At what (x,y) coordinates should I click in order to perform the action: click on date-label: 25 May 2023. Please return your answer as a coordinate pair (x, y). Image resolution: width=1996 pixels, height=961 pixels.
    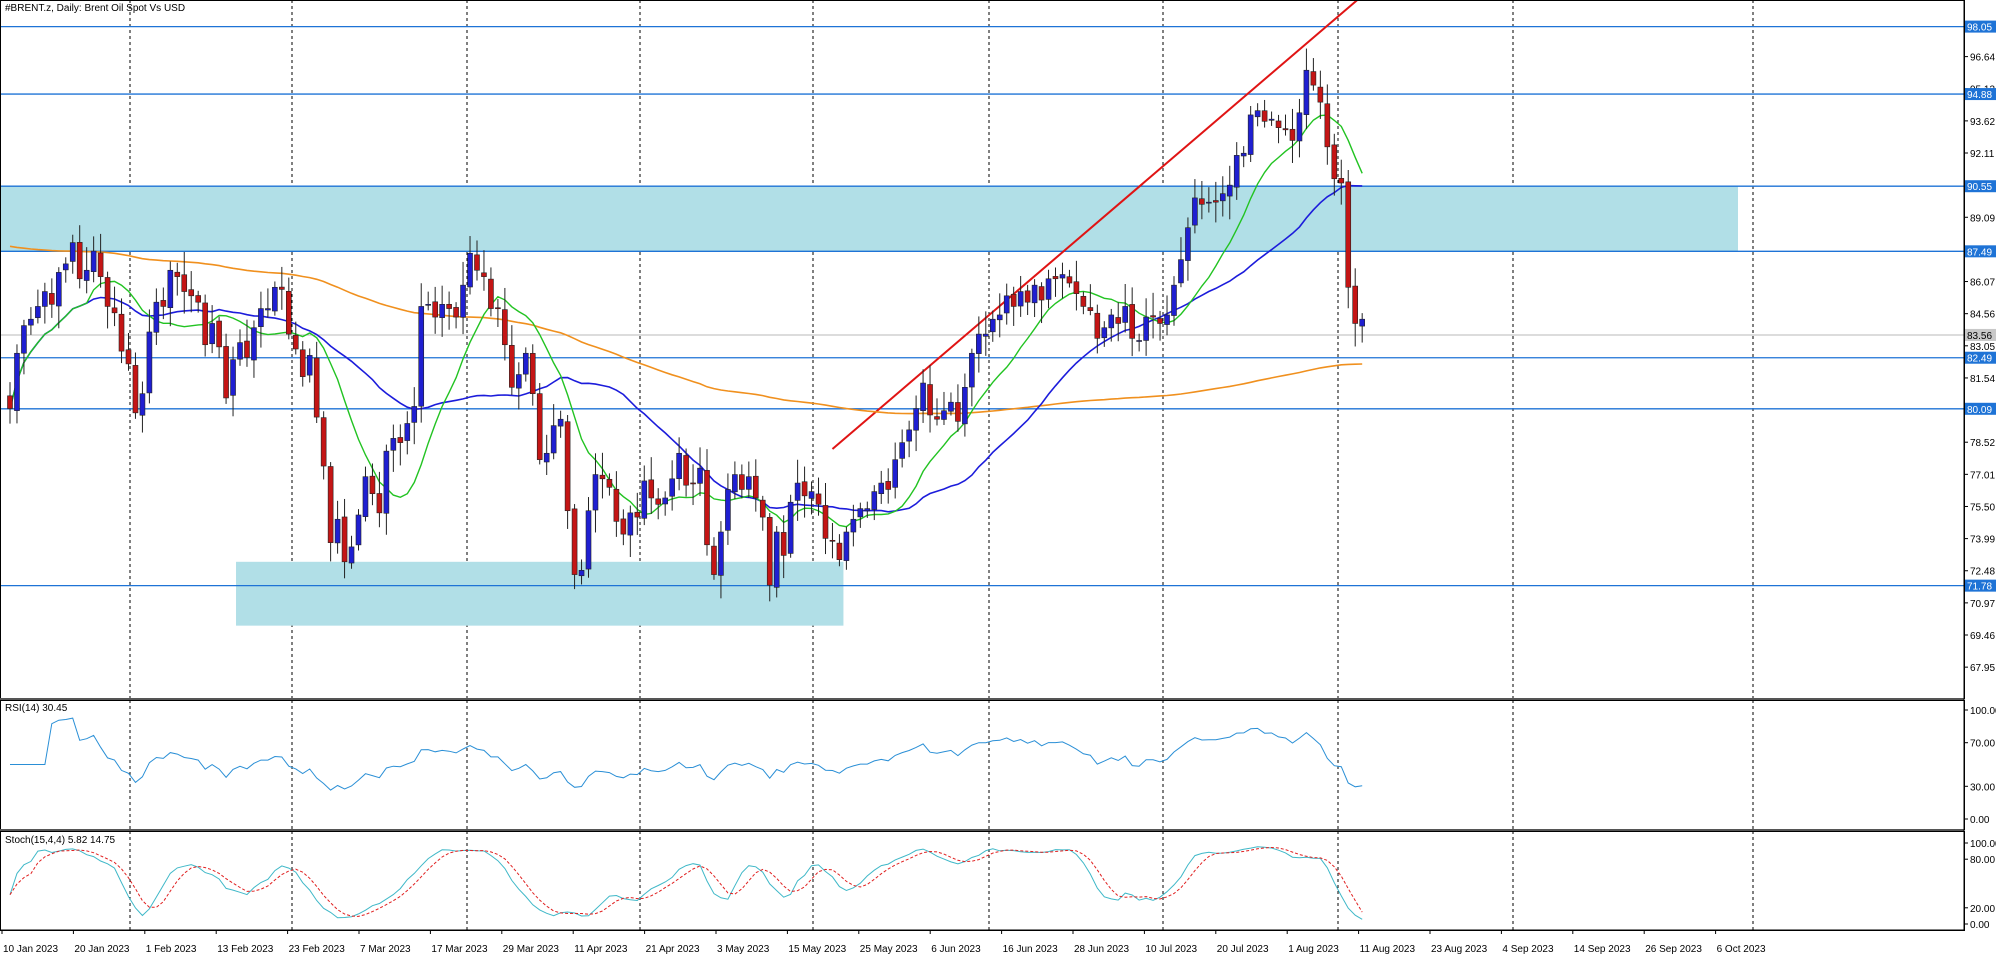
    Looking at the image, I should click on (889, 949).